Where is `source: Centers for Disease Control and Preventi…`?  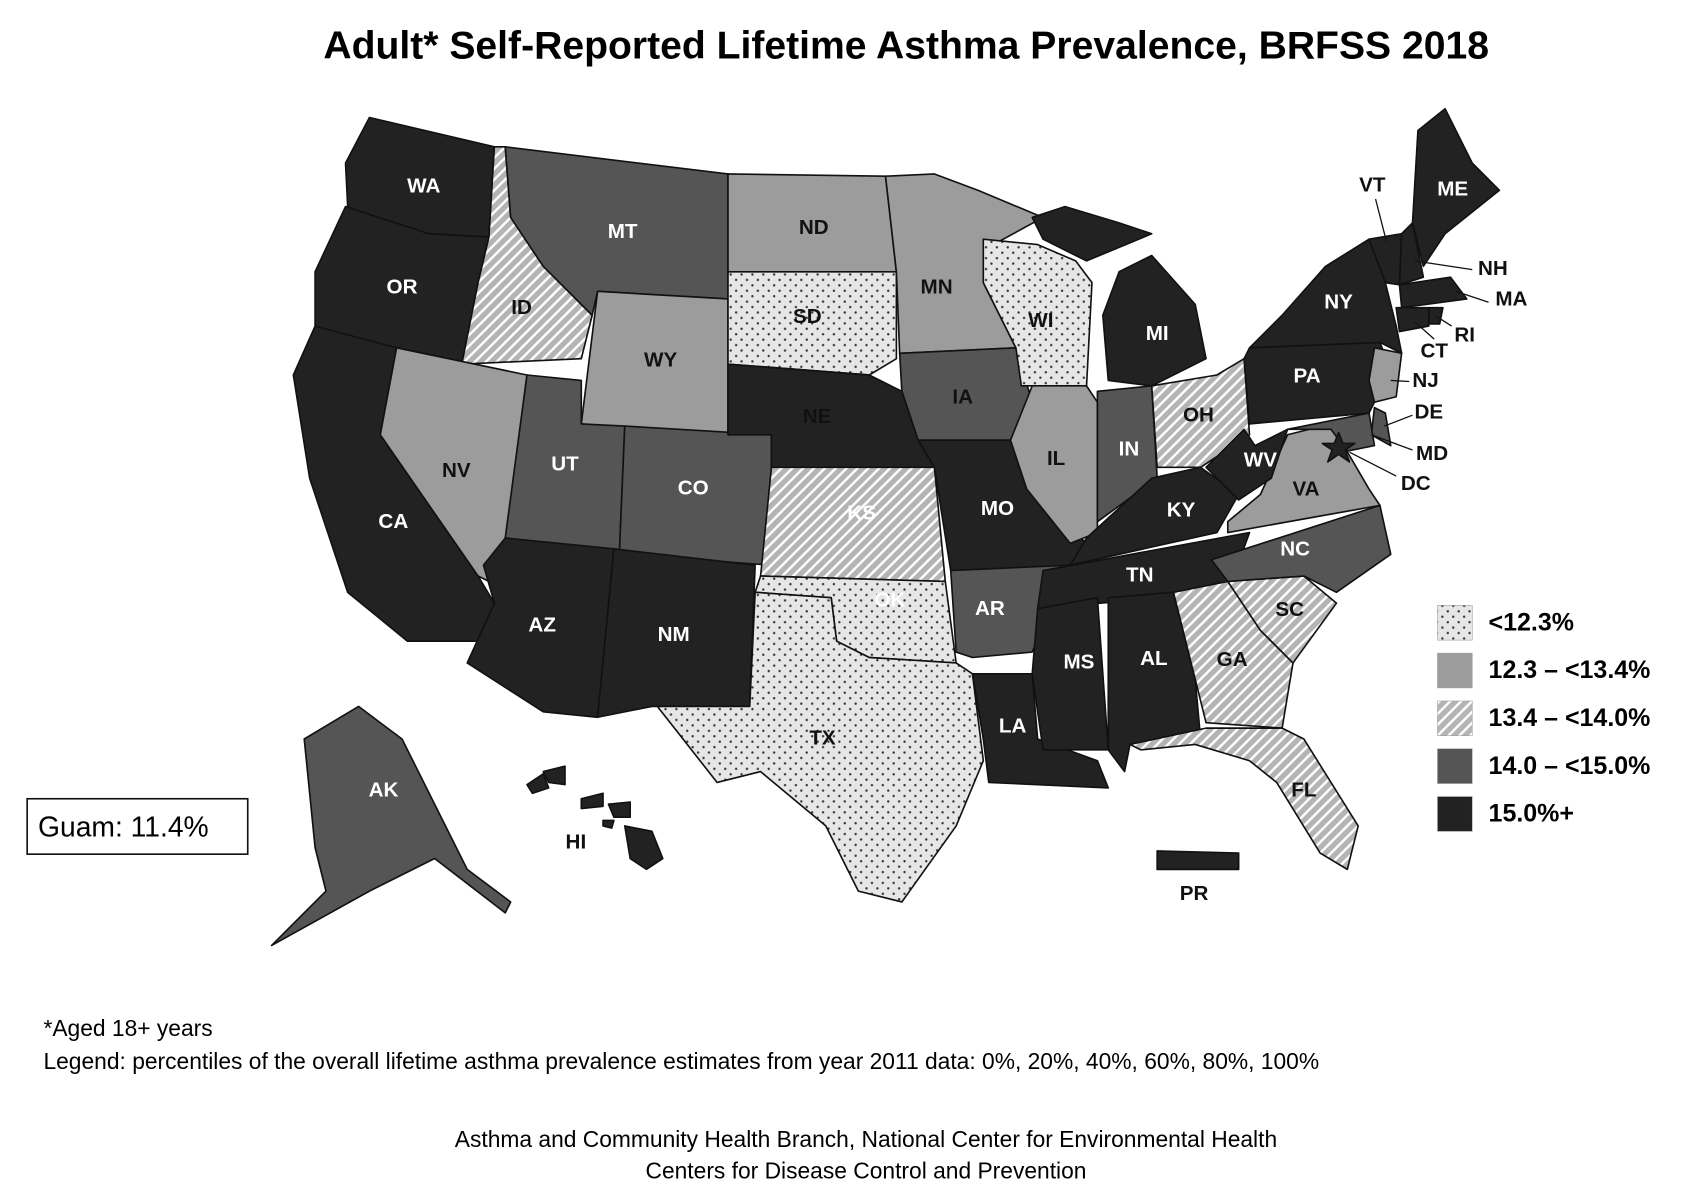
source: Centers for Disease Control and Preventi… is located at coordinates (865, 1171).